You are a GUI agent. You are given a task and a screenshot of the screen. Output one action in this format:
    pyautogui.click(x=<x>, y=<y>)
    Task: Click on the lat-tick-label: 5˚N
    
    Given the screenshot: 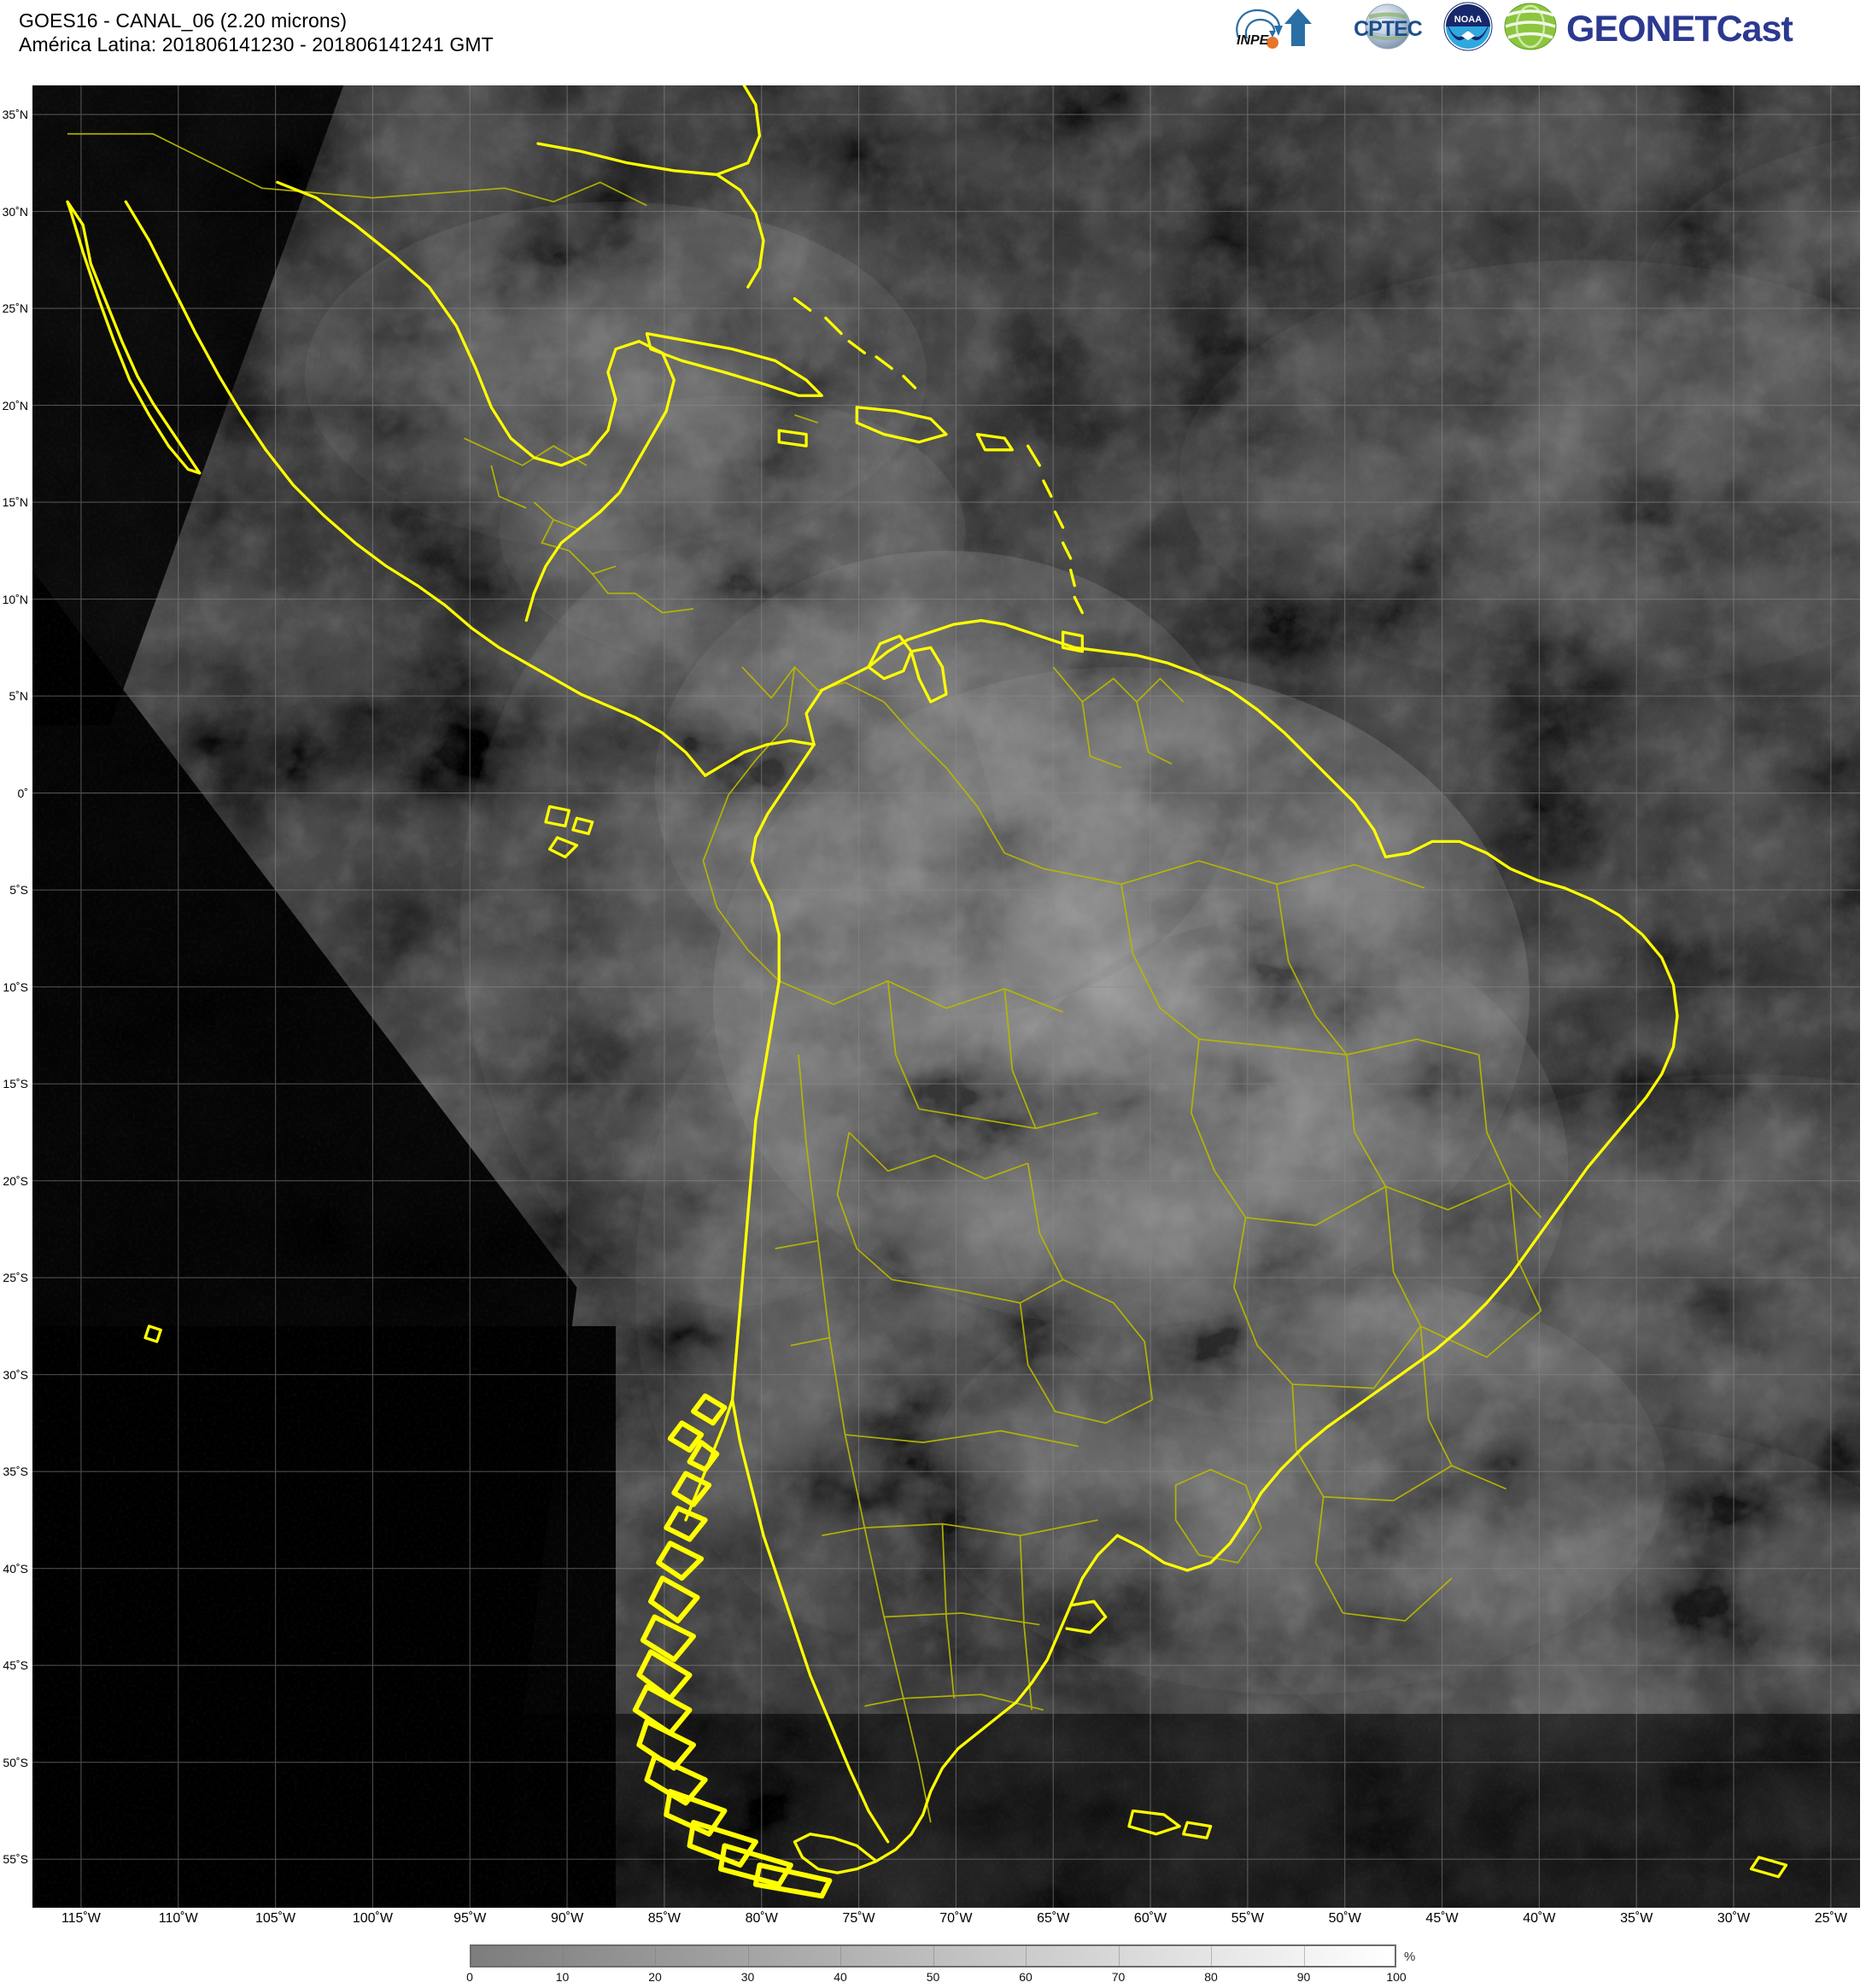 What is the action you would take?
    pyautogui.click(x=18, y=696)
    